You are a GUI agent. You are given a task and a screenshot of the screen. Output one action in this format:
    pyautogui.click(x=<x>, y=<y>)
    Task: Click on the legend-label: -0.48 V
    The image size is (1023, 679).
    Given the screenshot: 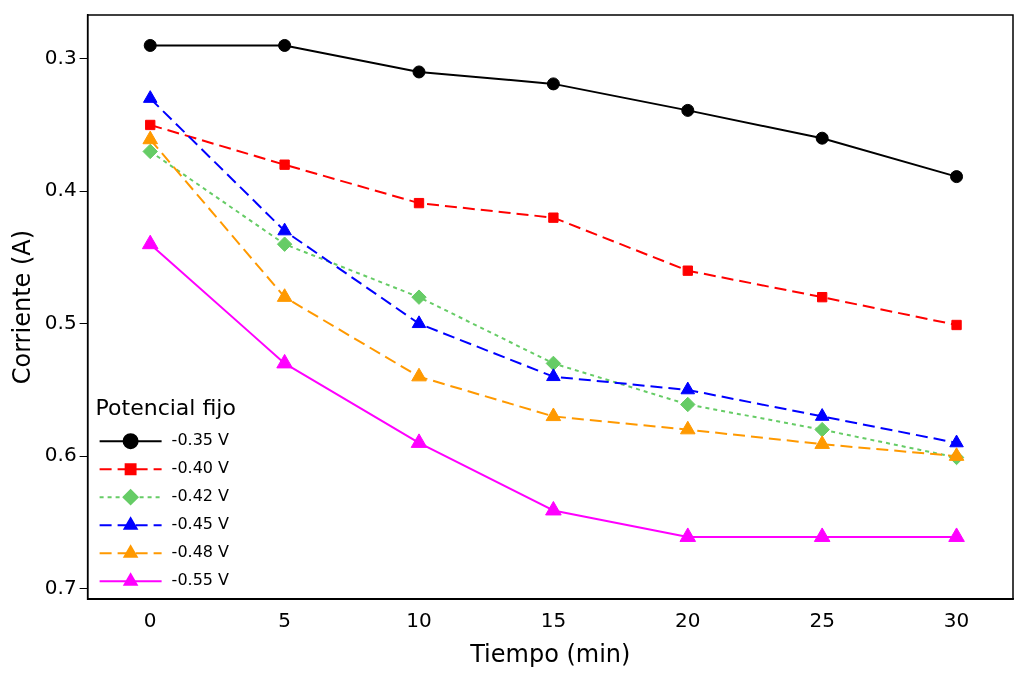 What is the action you would take?
    pyautogui.click(x=200, y=552)
    